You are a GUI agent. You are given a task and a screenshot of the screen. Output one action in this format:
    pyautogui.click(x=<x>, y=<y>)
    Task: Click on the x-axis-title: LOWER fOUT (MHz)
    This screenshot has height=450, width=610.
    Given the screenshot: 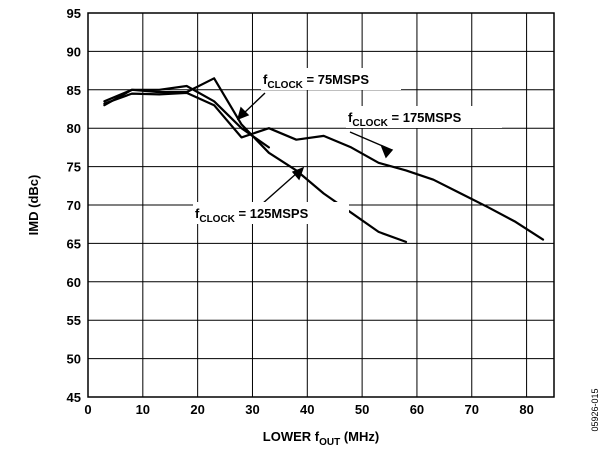 What is the action you would take?
    pyautogui.click(x=321, y=438)
    